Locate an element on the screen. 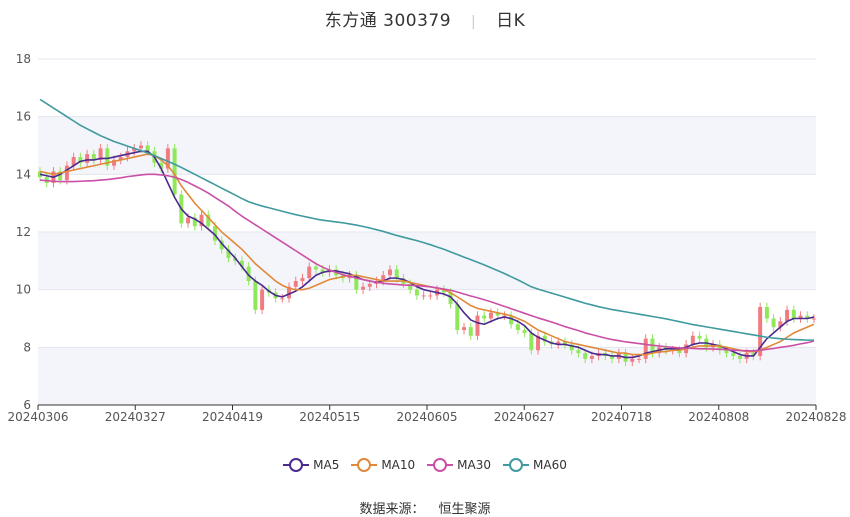 Image resolution: width=850 pixels, height=517 pixels. chart-title: 东方通 300379 | 日K is located at coordinates (425, 18).